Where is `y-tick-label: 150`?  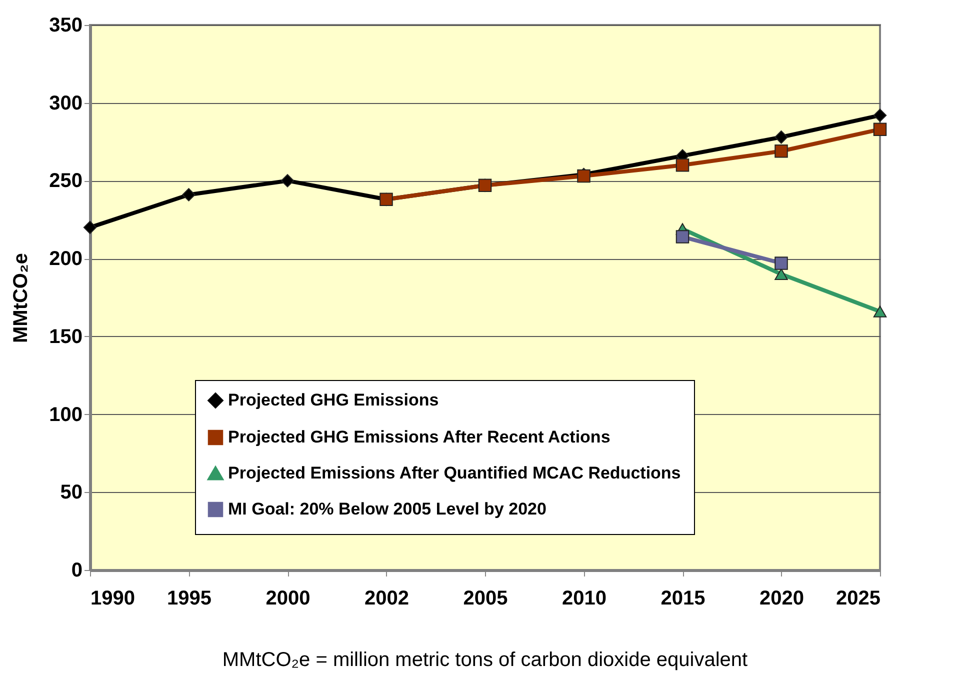
y-tick-label: 150 is located at coordinates (65, 337).